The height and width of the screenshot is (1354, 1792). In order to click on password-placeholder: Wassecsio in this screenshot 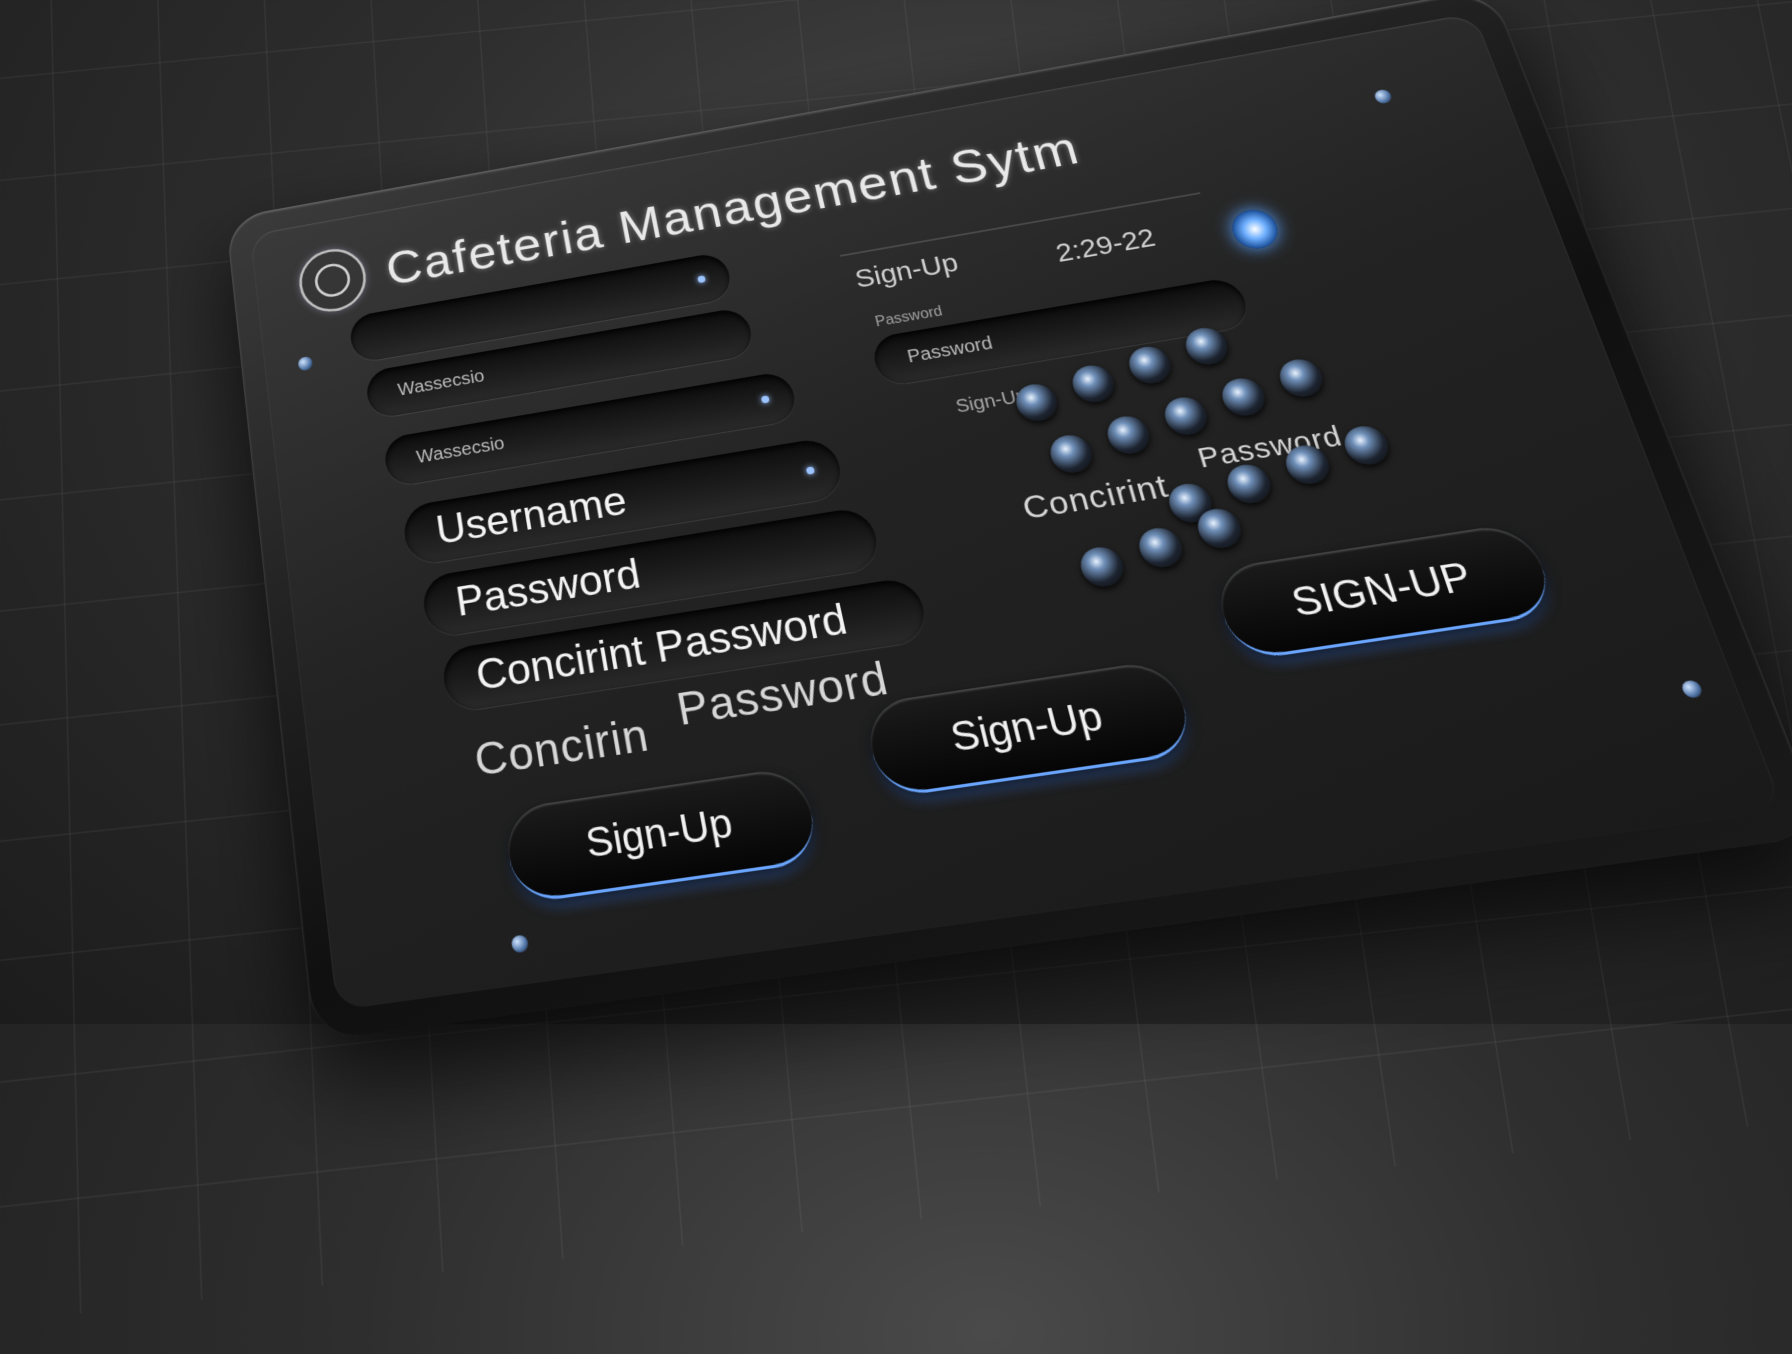, I will do `click(460, 450)`.